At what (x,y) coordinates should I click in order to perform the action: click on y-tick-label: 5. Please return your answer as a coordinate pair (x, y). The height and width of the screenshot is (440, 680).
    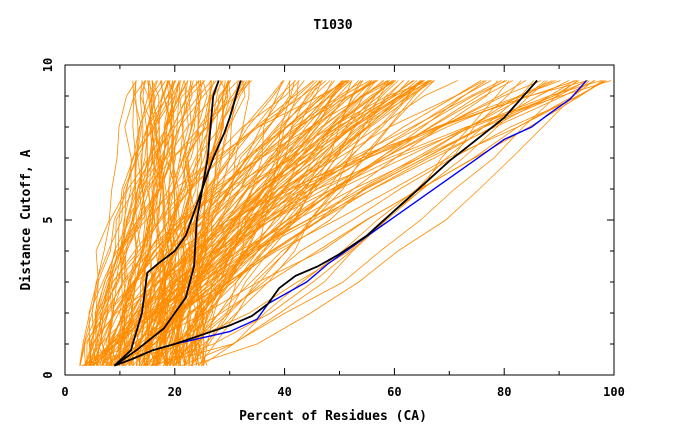
    Looking at the image, I should click on (48, 219).